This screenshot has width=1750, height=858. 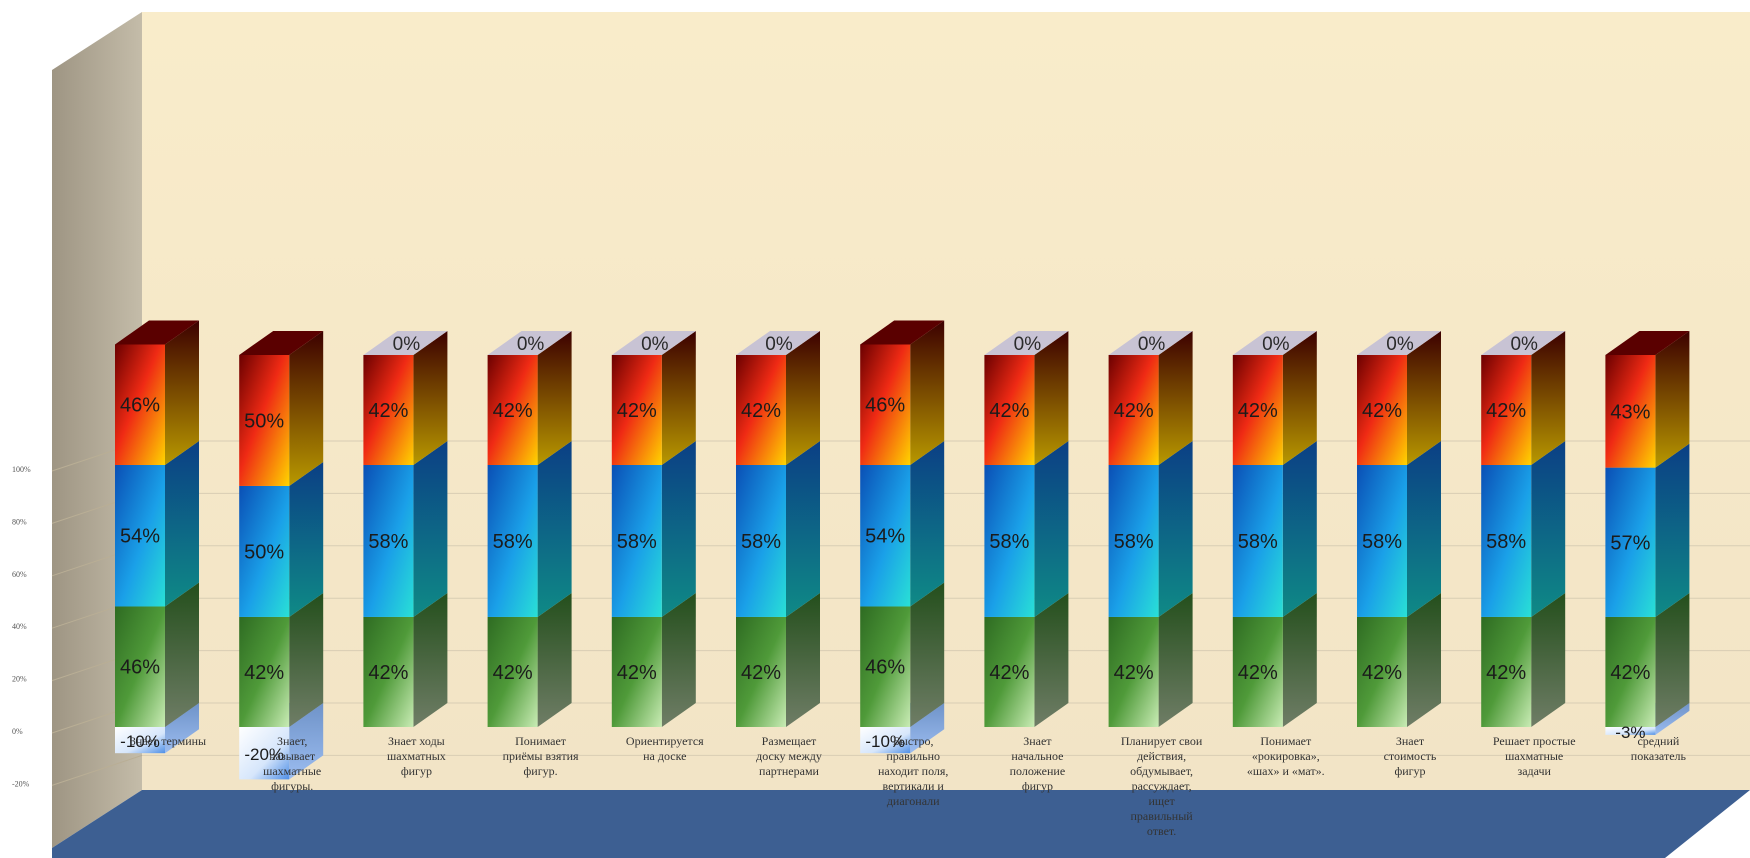 What do you see at coordinates (19, 679) in the screenshot?
I see `y-tick-label: 20%` at bounding box center [19, 679].